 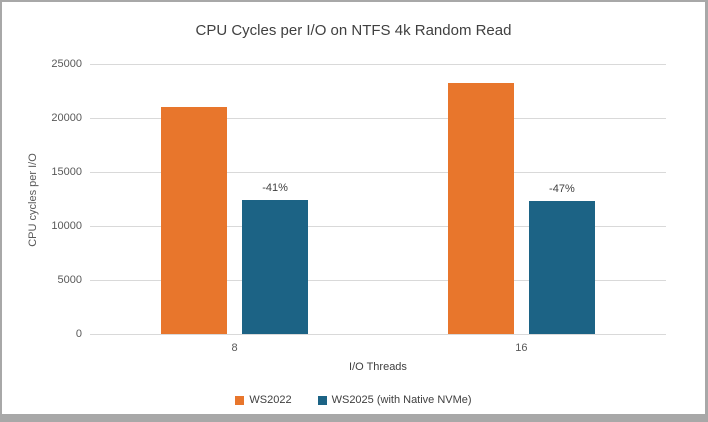 I want to click on y-tick-label-15000: 15000, so click(x=66, y=172).